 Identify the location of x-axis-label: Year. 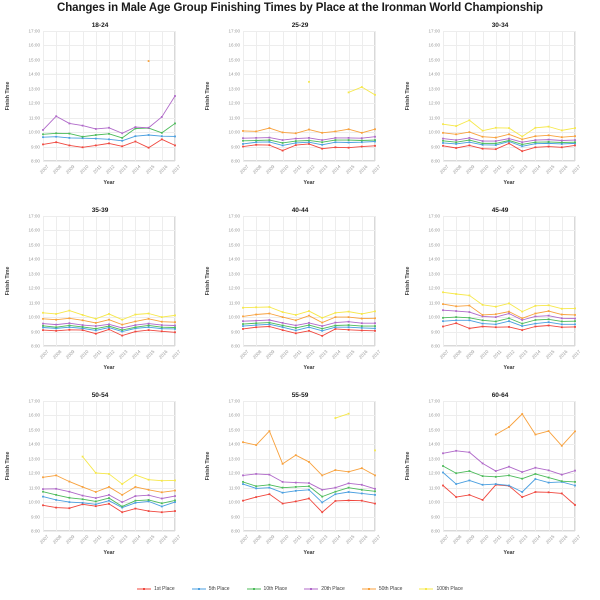
(109, 553).